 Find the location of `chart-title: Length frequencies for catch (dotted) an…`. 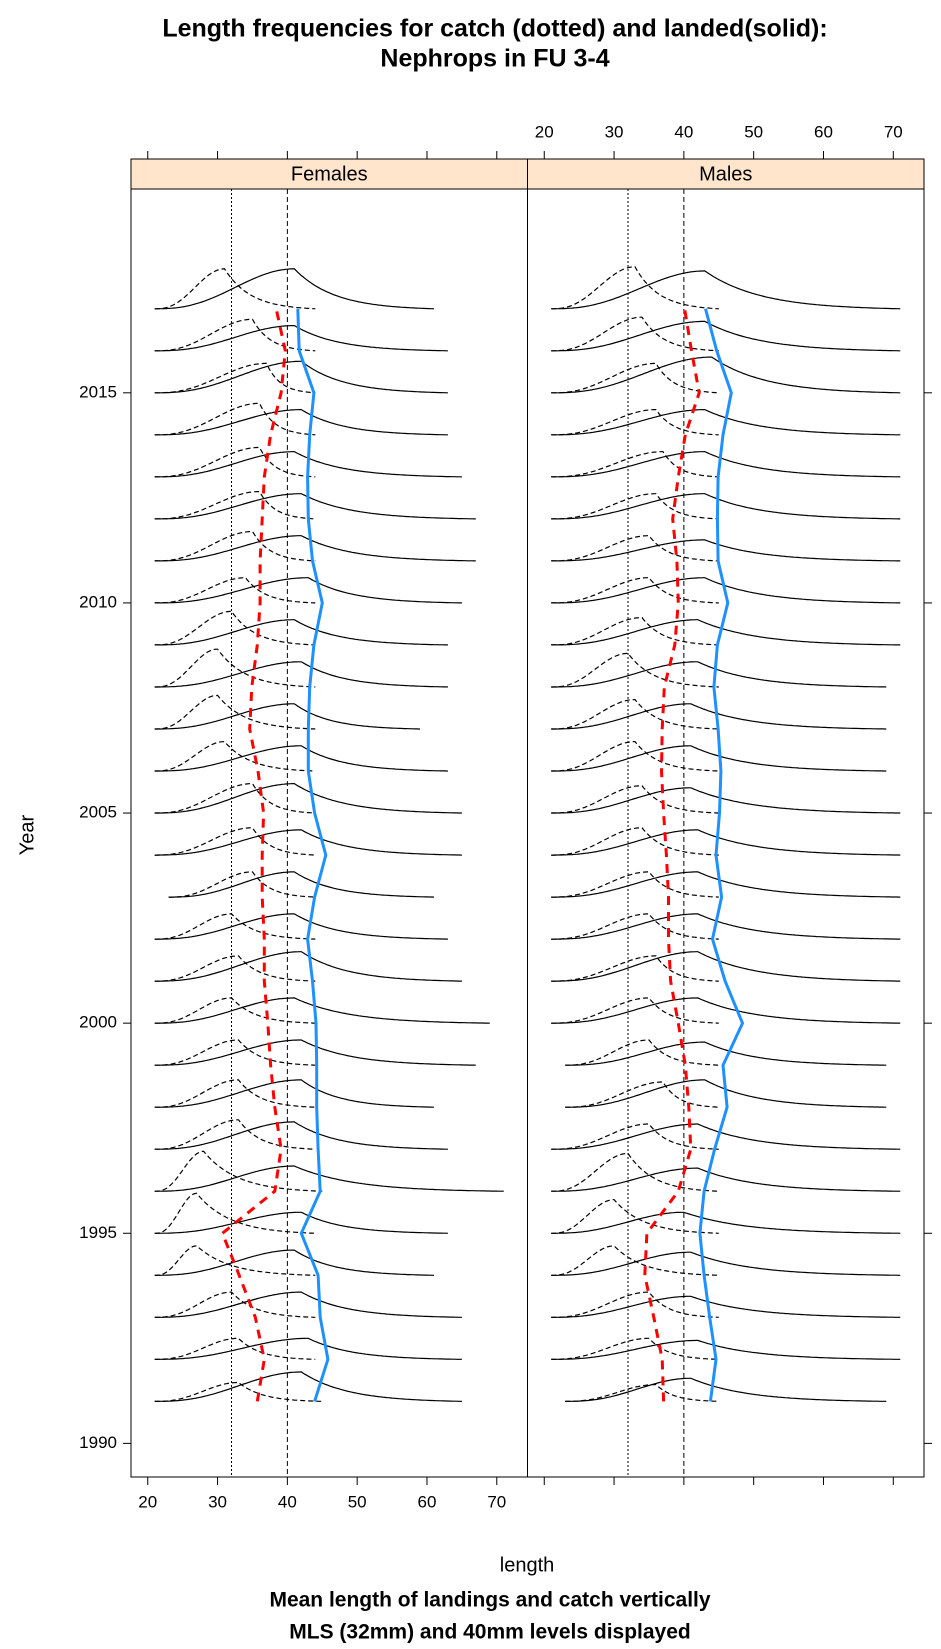

chart-title: Length frequencies for catch (dotted) an… is located at coordinates (494, 29).